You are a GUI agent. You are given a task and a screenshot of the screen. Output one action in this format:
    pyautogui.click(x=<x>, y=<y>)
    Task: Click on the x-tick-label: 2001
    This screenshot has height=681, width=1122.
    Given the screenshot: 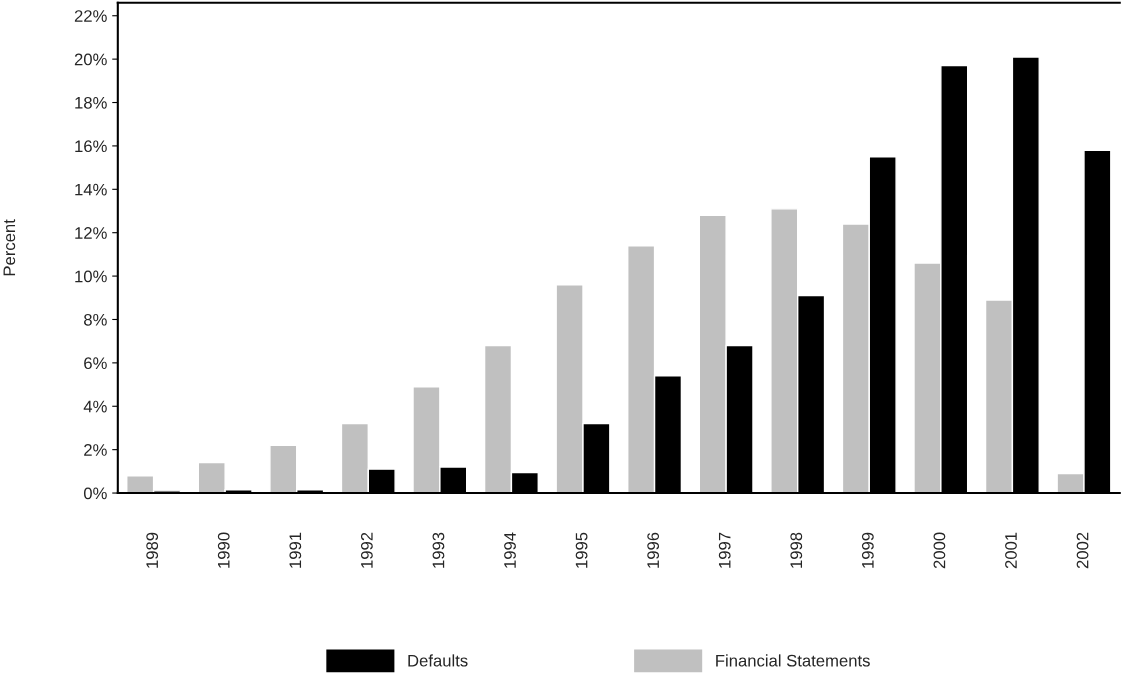 What is the action you would take?
    pyautogui.click(x=1011, y=550)
    